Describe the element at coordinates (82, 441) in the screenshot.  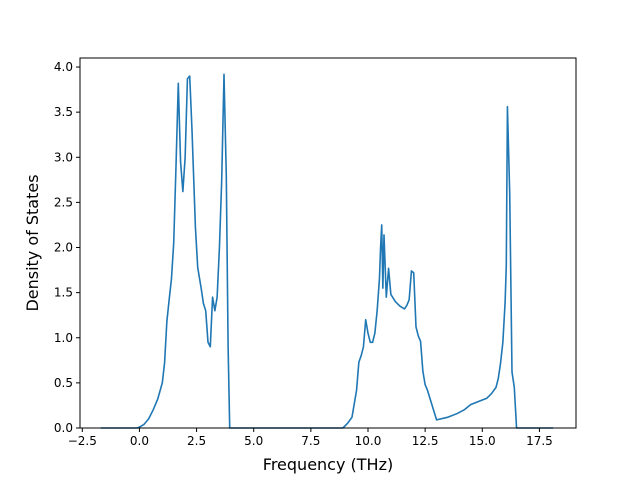
I see `x-tick-label: −2.5` at that location.